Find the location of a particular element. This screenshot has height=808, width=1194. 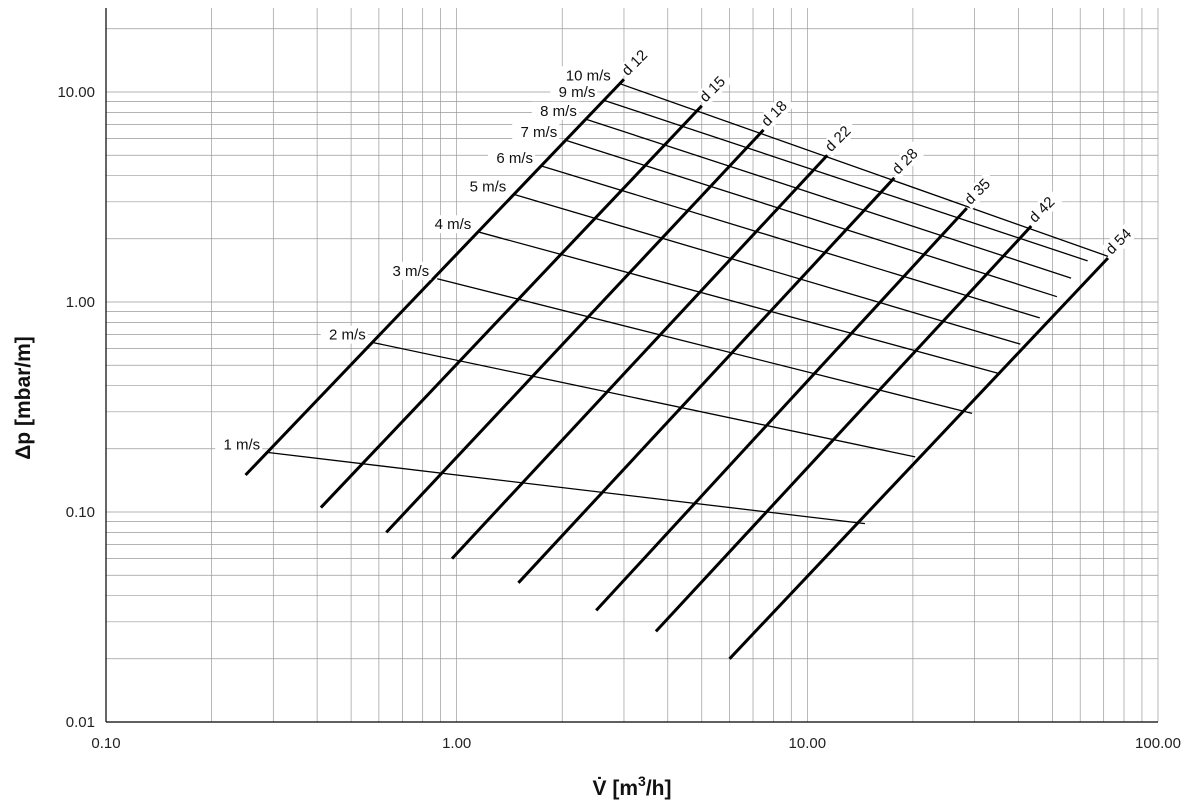

x-tick-label: 10.00 is located at coordinates (808, 743).